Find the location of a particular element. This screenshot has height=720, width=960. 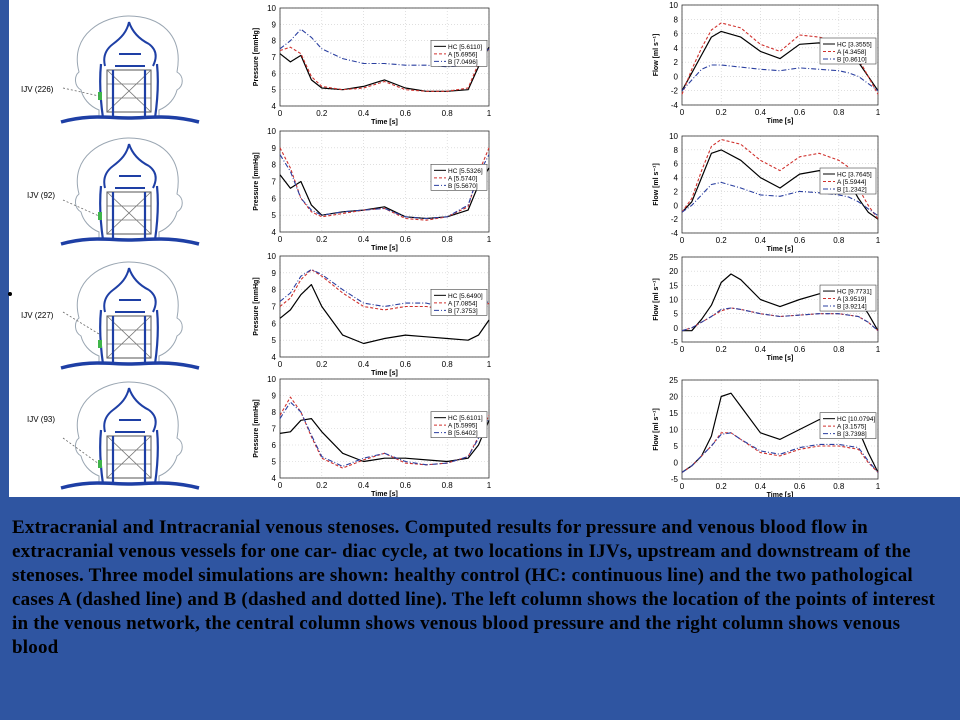

legend-entry: A [5.5740] is located at coordinates (462, 178).